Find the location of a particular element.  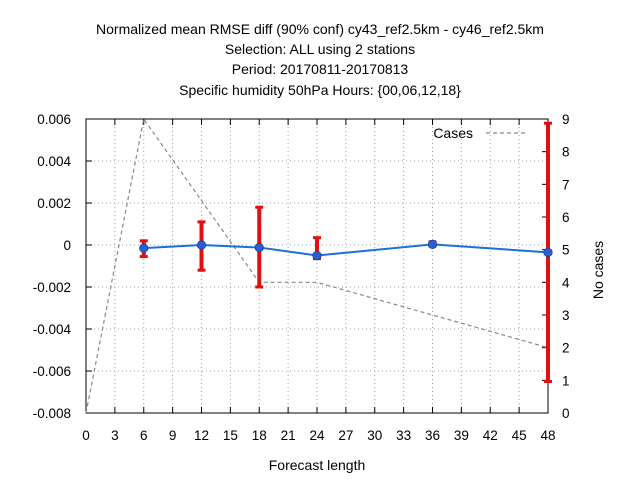

y-tick-label: 0.004 is located at coordinates (54, 161).